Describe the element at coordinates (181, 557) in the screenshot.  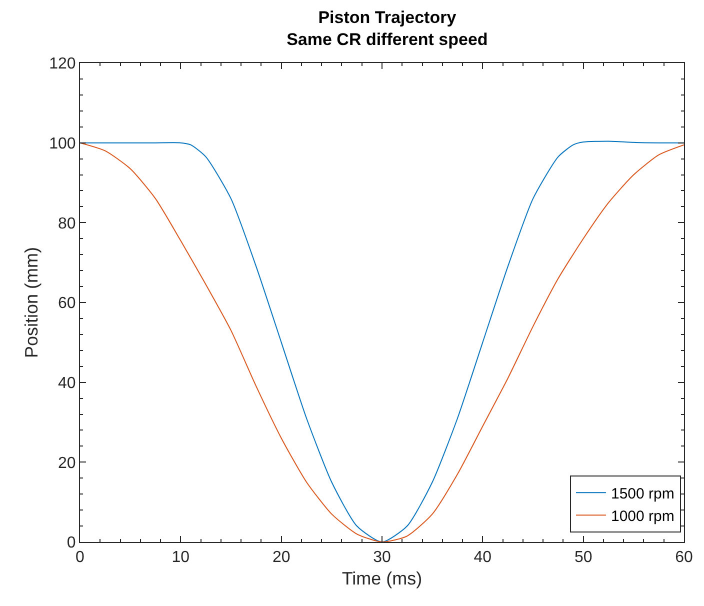
I see `x-tick-label: 10` at that location.